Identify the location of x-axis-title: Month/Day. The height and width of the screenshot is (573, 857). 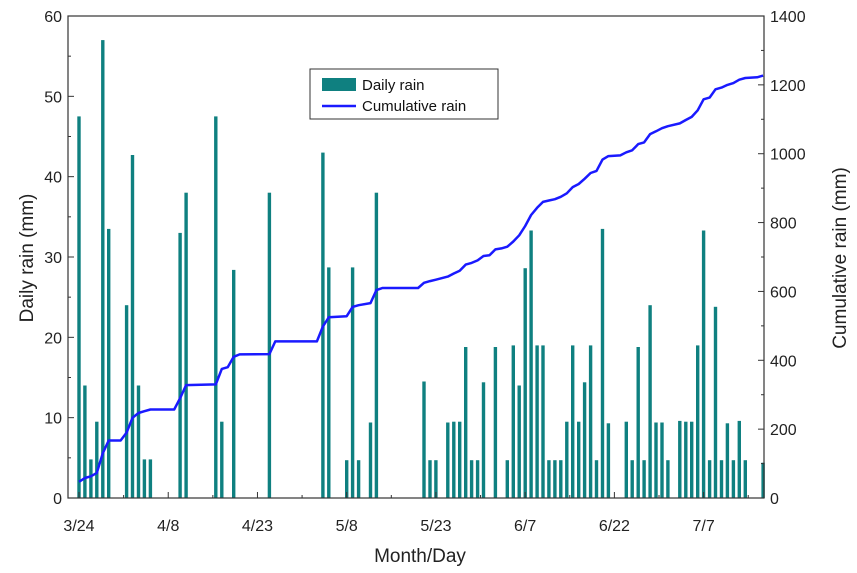
(420, 556).